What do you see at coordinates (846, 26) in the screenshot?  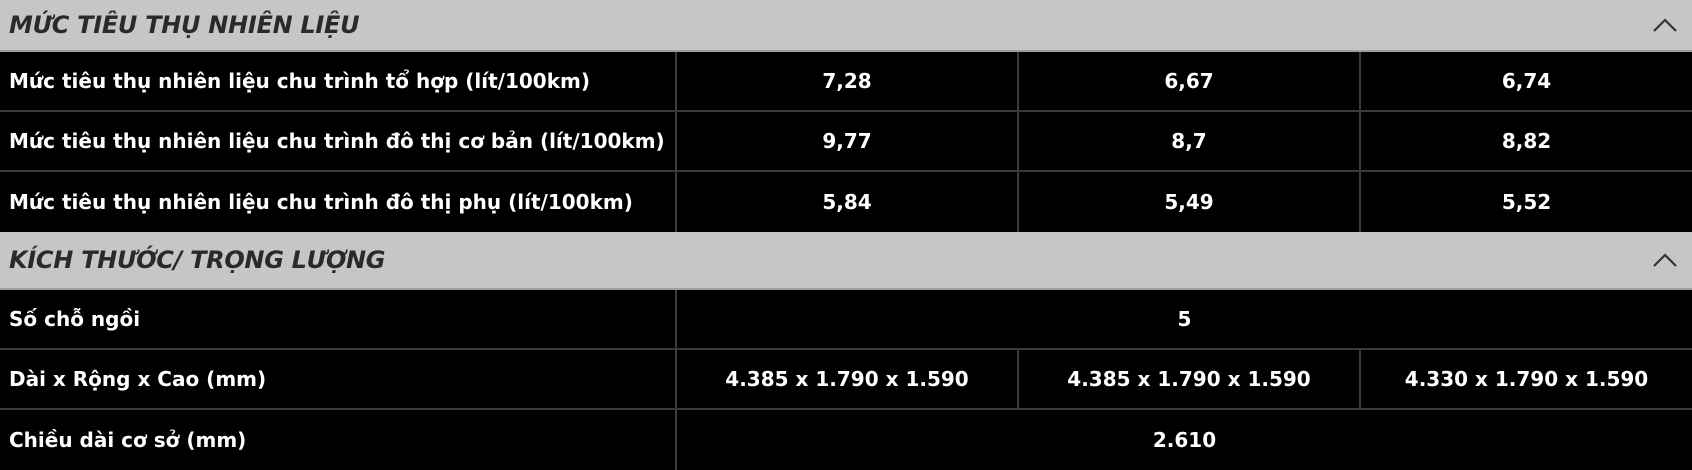 I see `fuel-section-header: MỨC TIÊU THỤ NHIÊN LIỆU` at bounding box center [846, 26].